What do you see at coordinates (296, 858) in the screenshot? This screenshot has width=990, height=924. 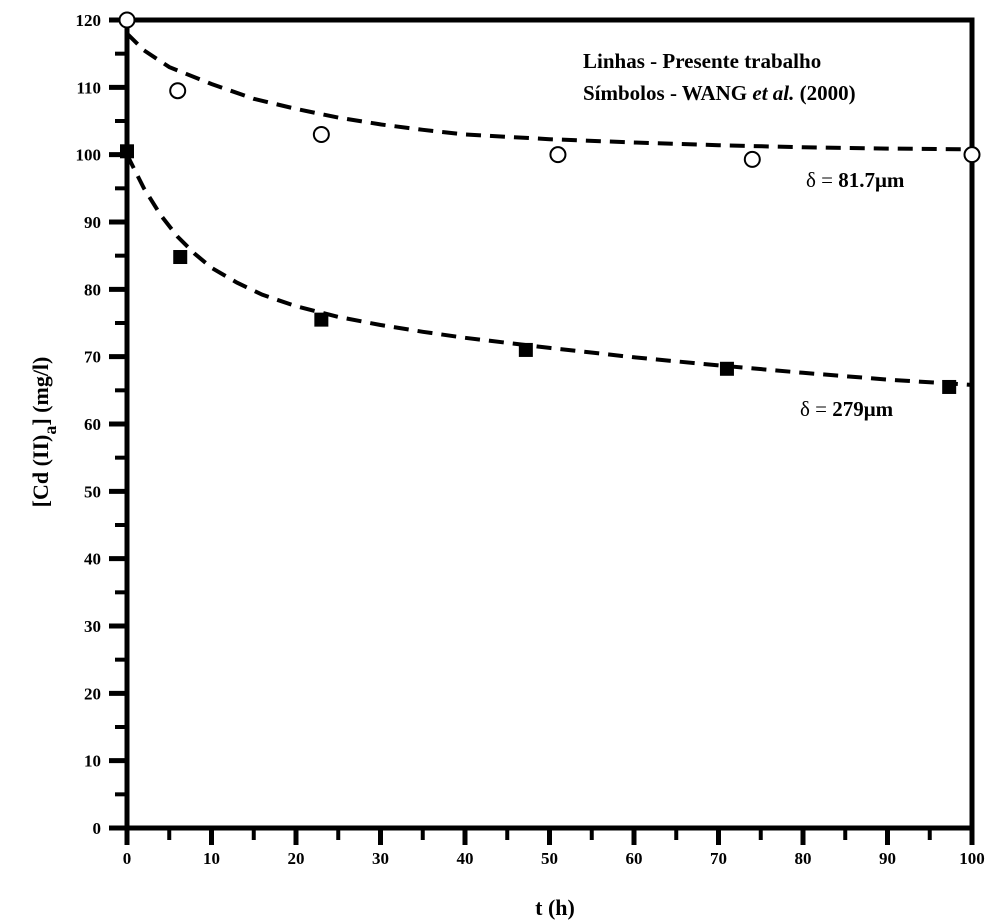 I see `x-tick-label: 20` at bounding box center [296, 858].